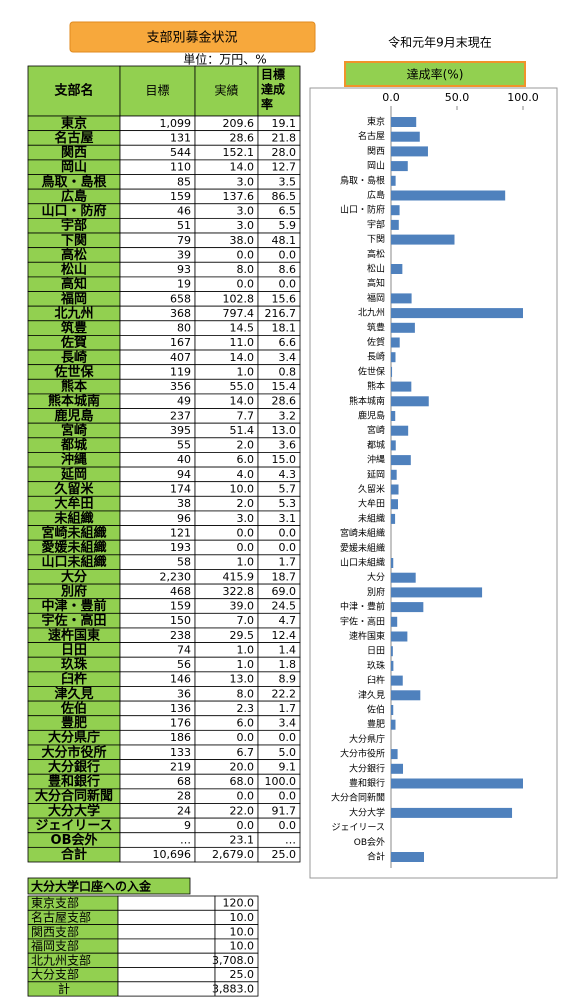 The height and width of the screenshot is (1006, 570). I want to click on title: 支部別募金状況, so click(191, 38).